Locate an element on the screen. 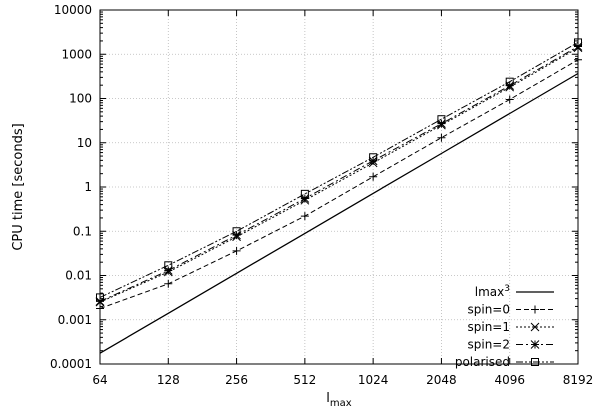 The width and height of the screenshot is (600, 410). y-tick-label: 0.0001 is located at coordinates (71, 364).